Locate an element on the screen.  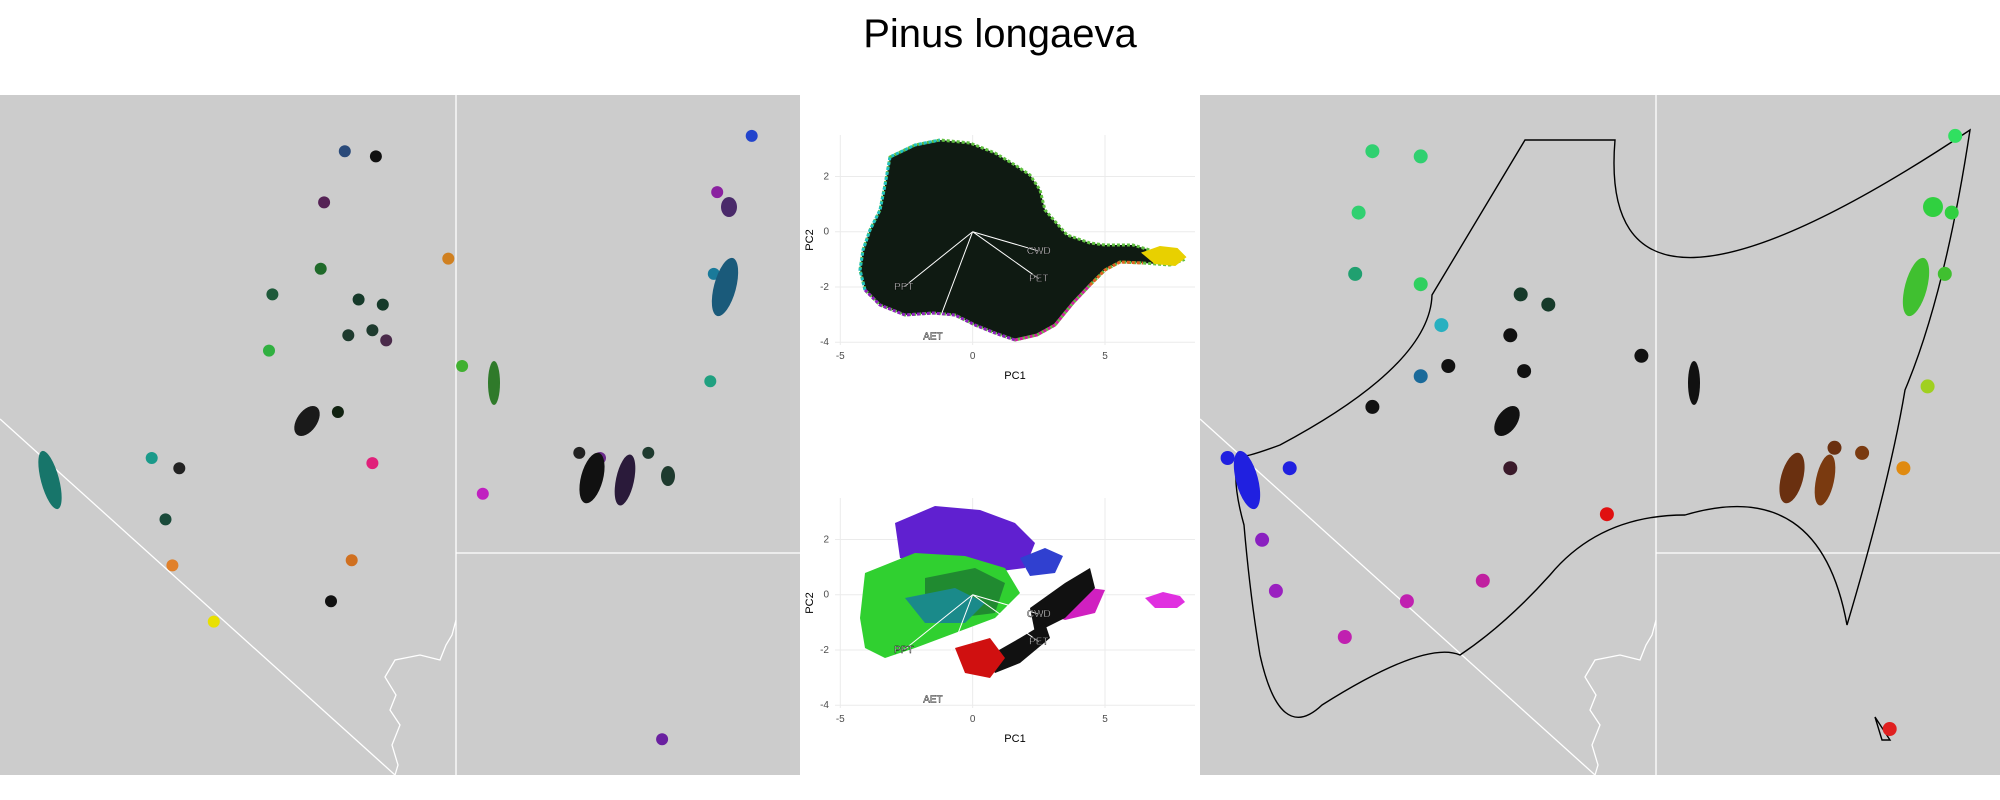
point-cloud-region is located at coordinates (1021, 240).